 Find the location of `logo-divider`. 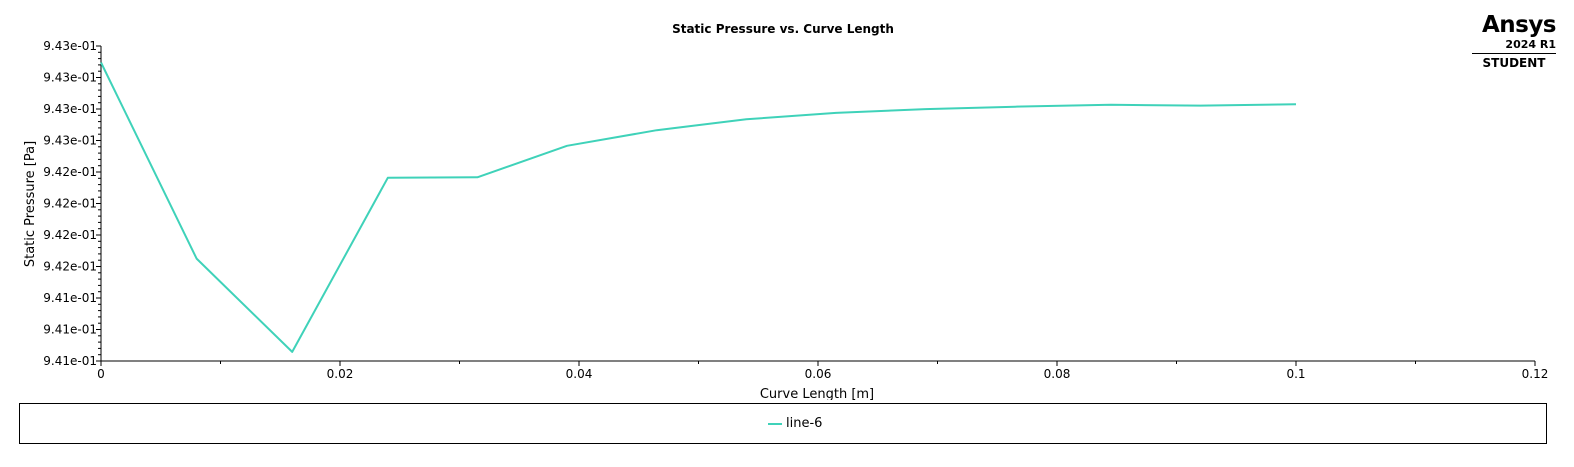

logo-divider is located at coordinates (1514, 53).